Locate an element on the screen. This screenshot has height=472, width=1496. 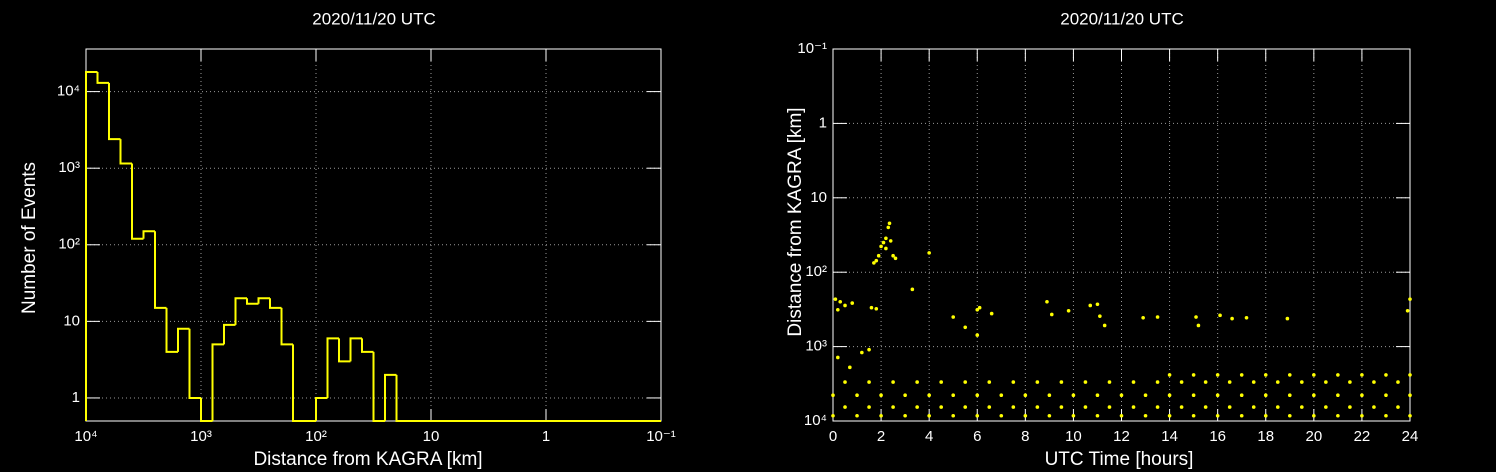
x-tick-label: 20 is located at coordinates (1313, 436).